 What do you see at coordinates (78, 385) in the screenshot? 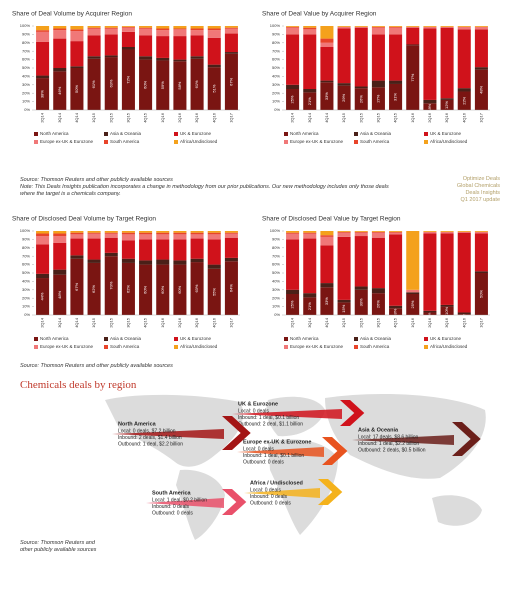
I see `map-title: Chemicals deals by region` at bounding box center [78, 385].